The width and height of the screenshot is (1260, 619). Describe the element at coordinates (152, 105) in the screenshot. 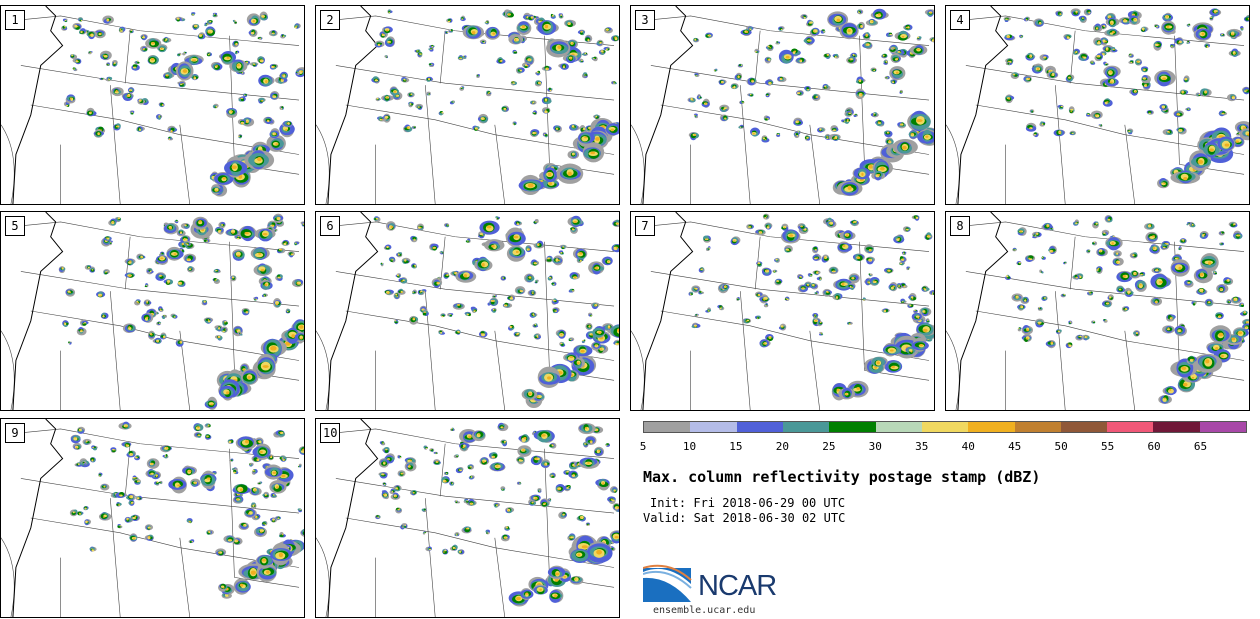

I see `ensemble-member-panel: 1` at that location.